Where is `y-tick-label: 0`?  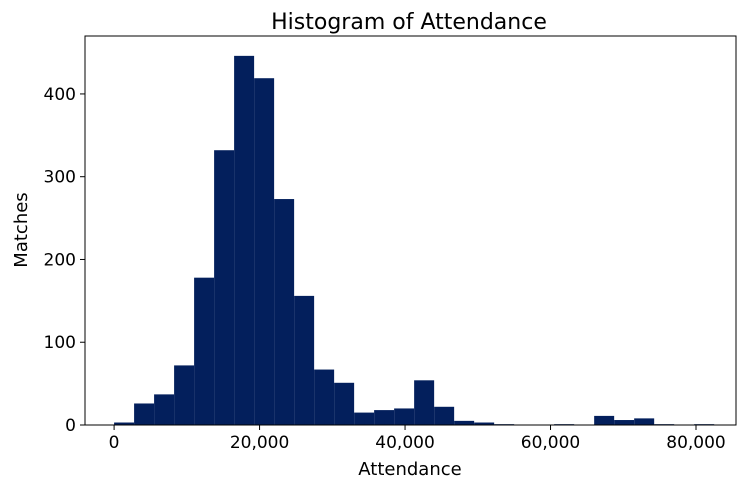 y-tick-label: 0 is located at coordinates (70, 426).